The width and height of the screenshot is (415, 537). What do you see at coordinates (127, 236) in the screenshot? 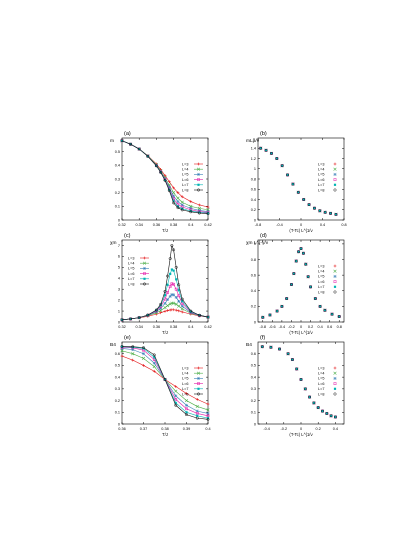
I see `panel-label: (c)` at bounding box center [127, 236].